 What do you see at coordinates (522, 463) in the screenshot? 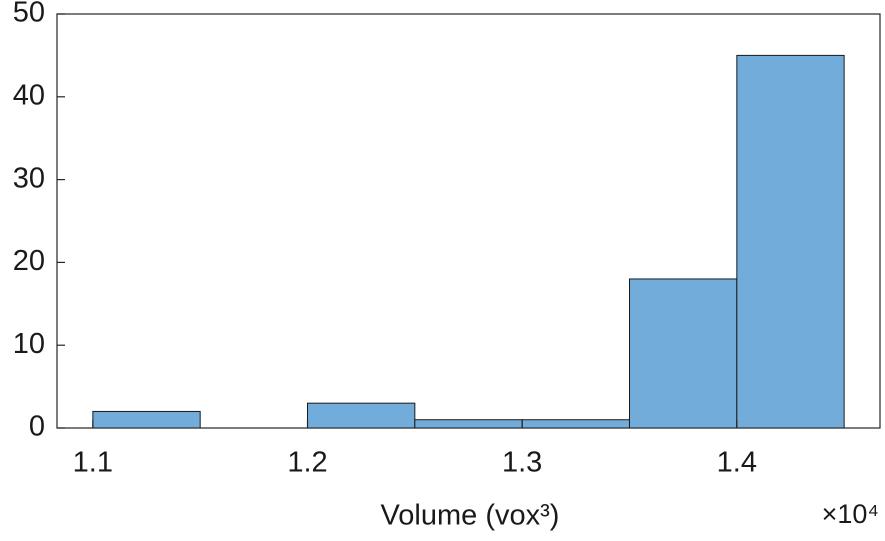
I see `x-tick-label: 1.3` at bounding box center [522, 463].